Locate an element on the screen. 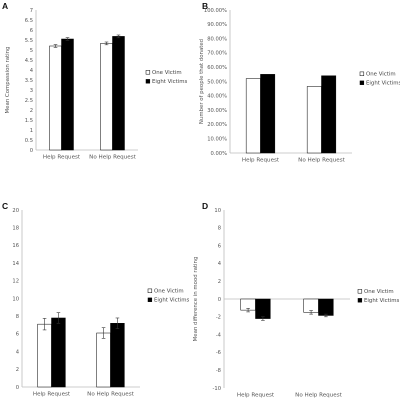  y-tick-label: -6 is located at coordinates (218, 353).